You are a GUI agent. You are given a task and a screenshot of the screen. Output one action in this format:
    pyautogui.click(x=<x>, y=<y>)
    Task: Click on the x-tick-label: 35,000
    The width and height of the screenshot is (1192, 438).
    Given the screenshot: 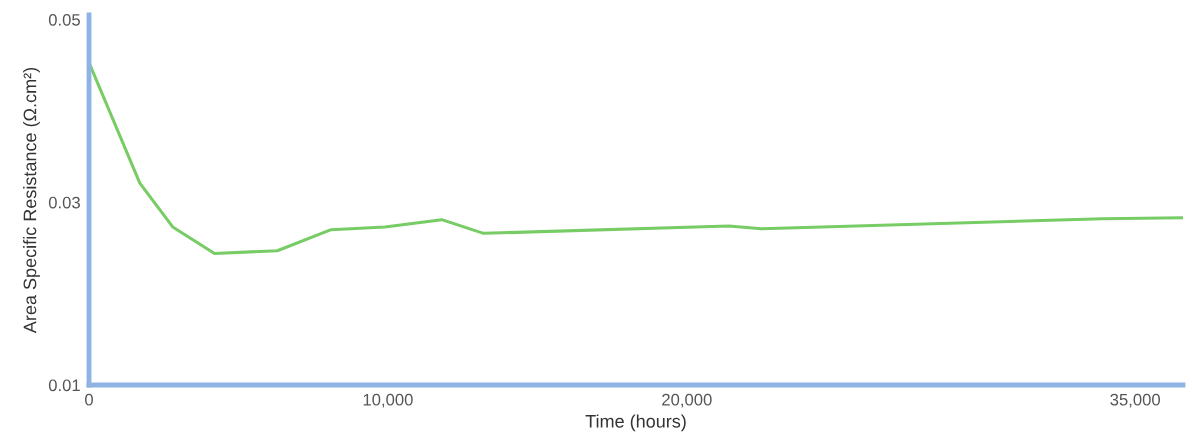 What is the action you would take?
    pyautogui.click(x=1135, y=400)
    